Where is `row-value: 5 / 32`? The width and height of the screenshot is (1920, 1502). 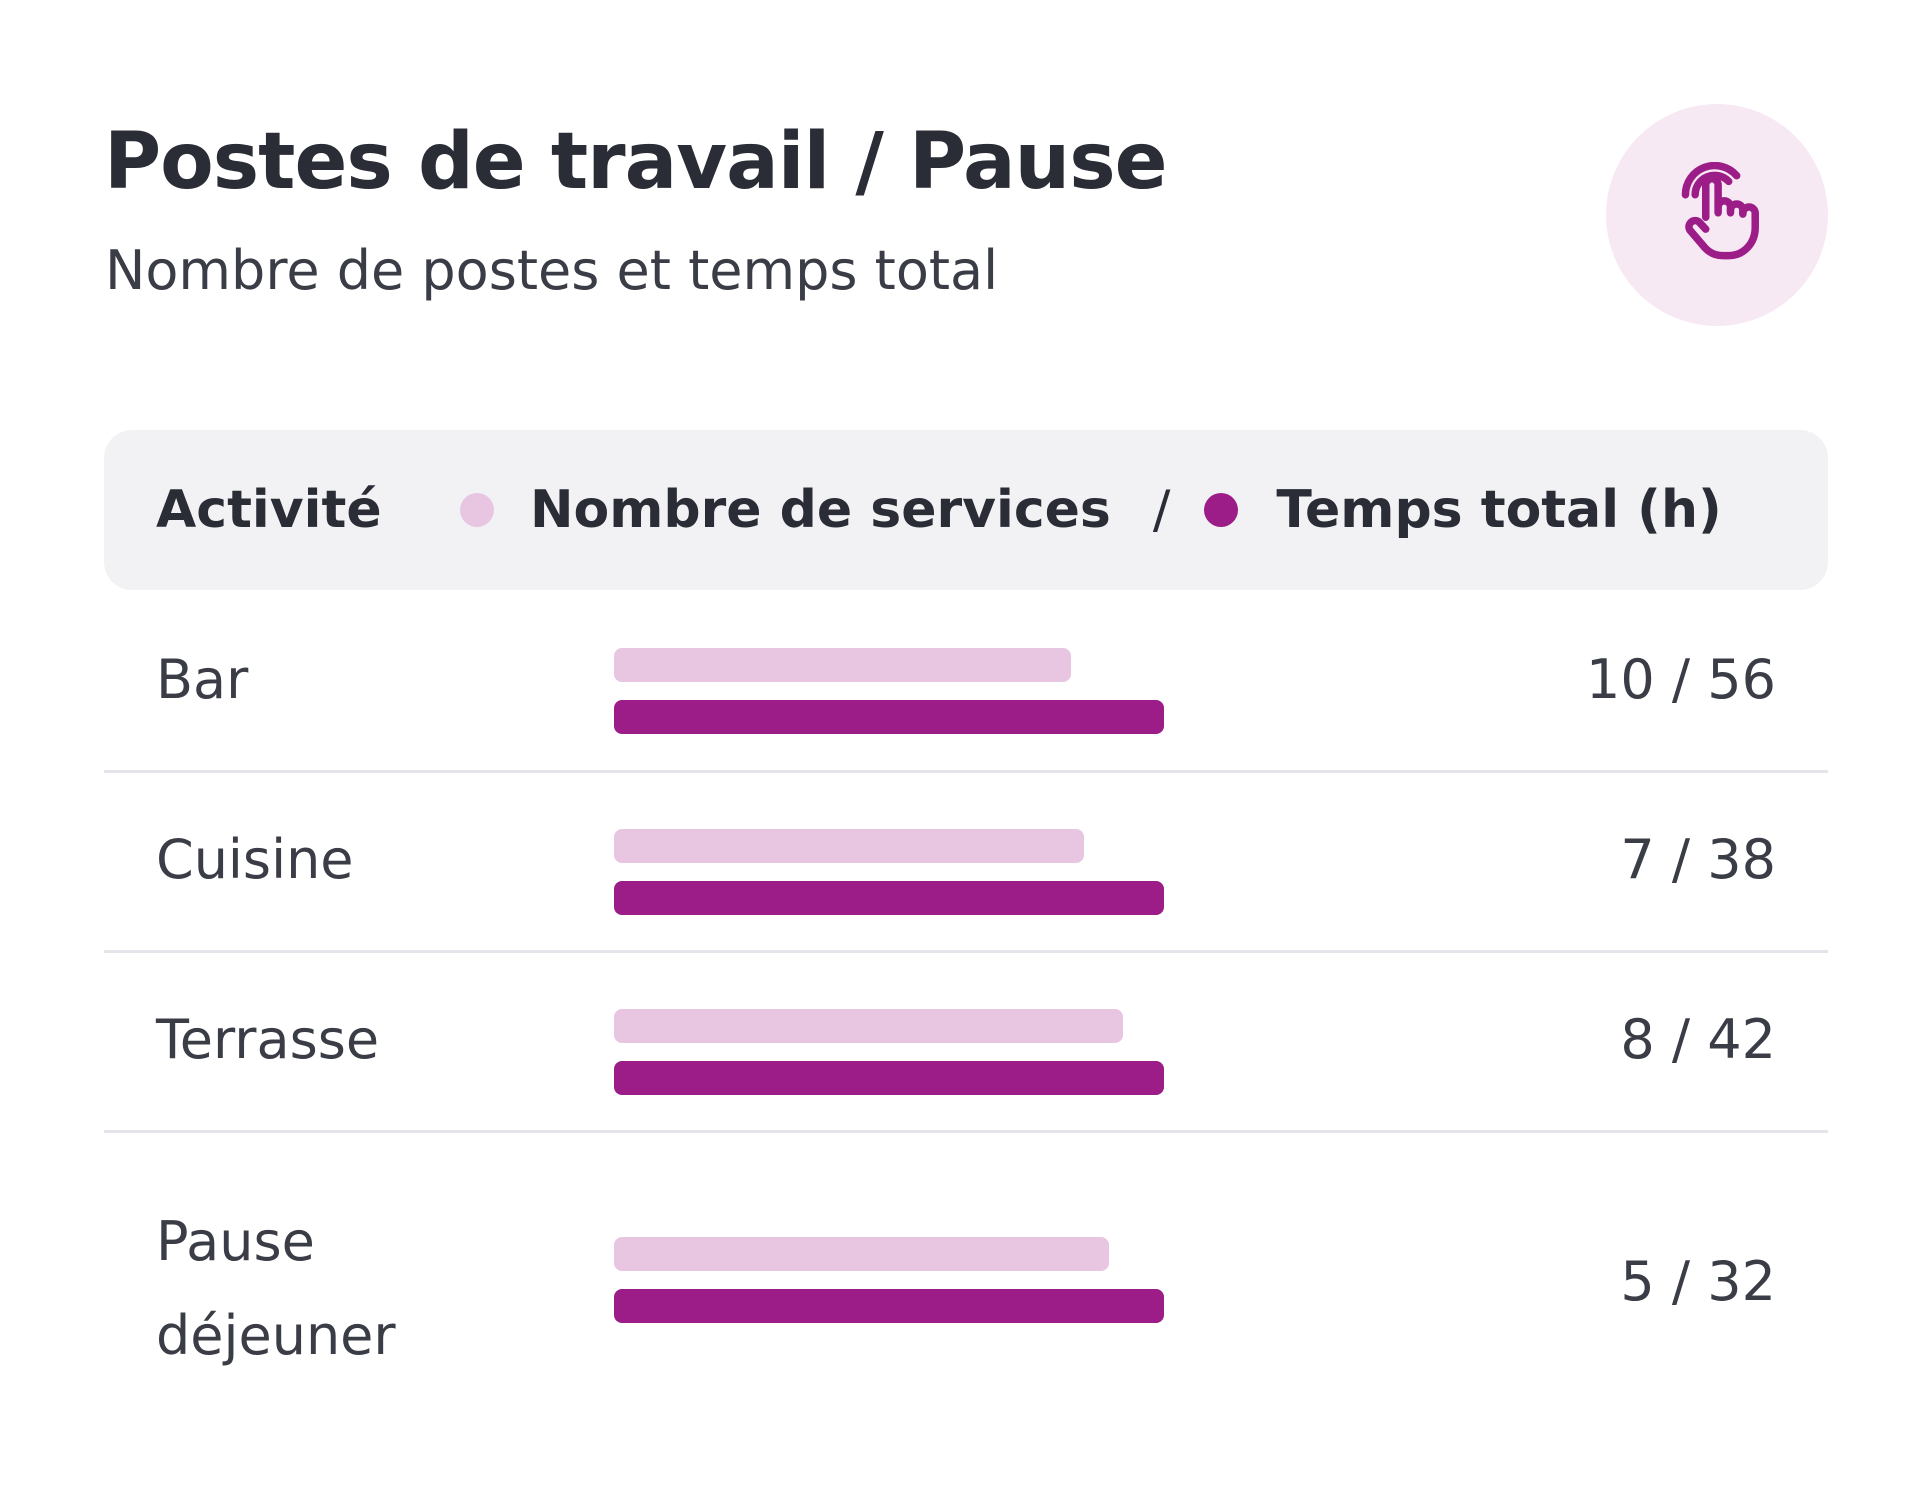
row-value: 5 / 32 is located at coordinates (1698, 1281).